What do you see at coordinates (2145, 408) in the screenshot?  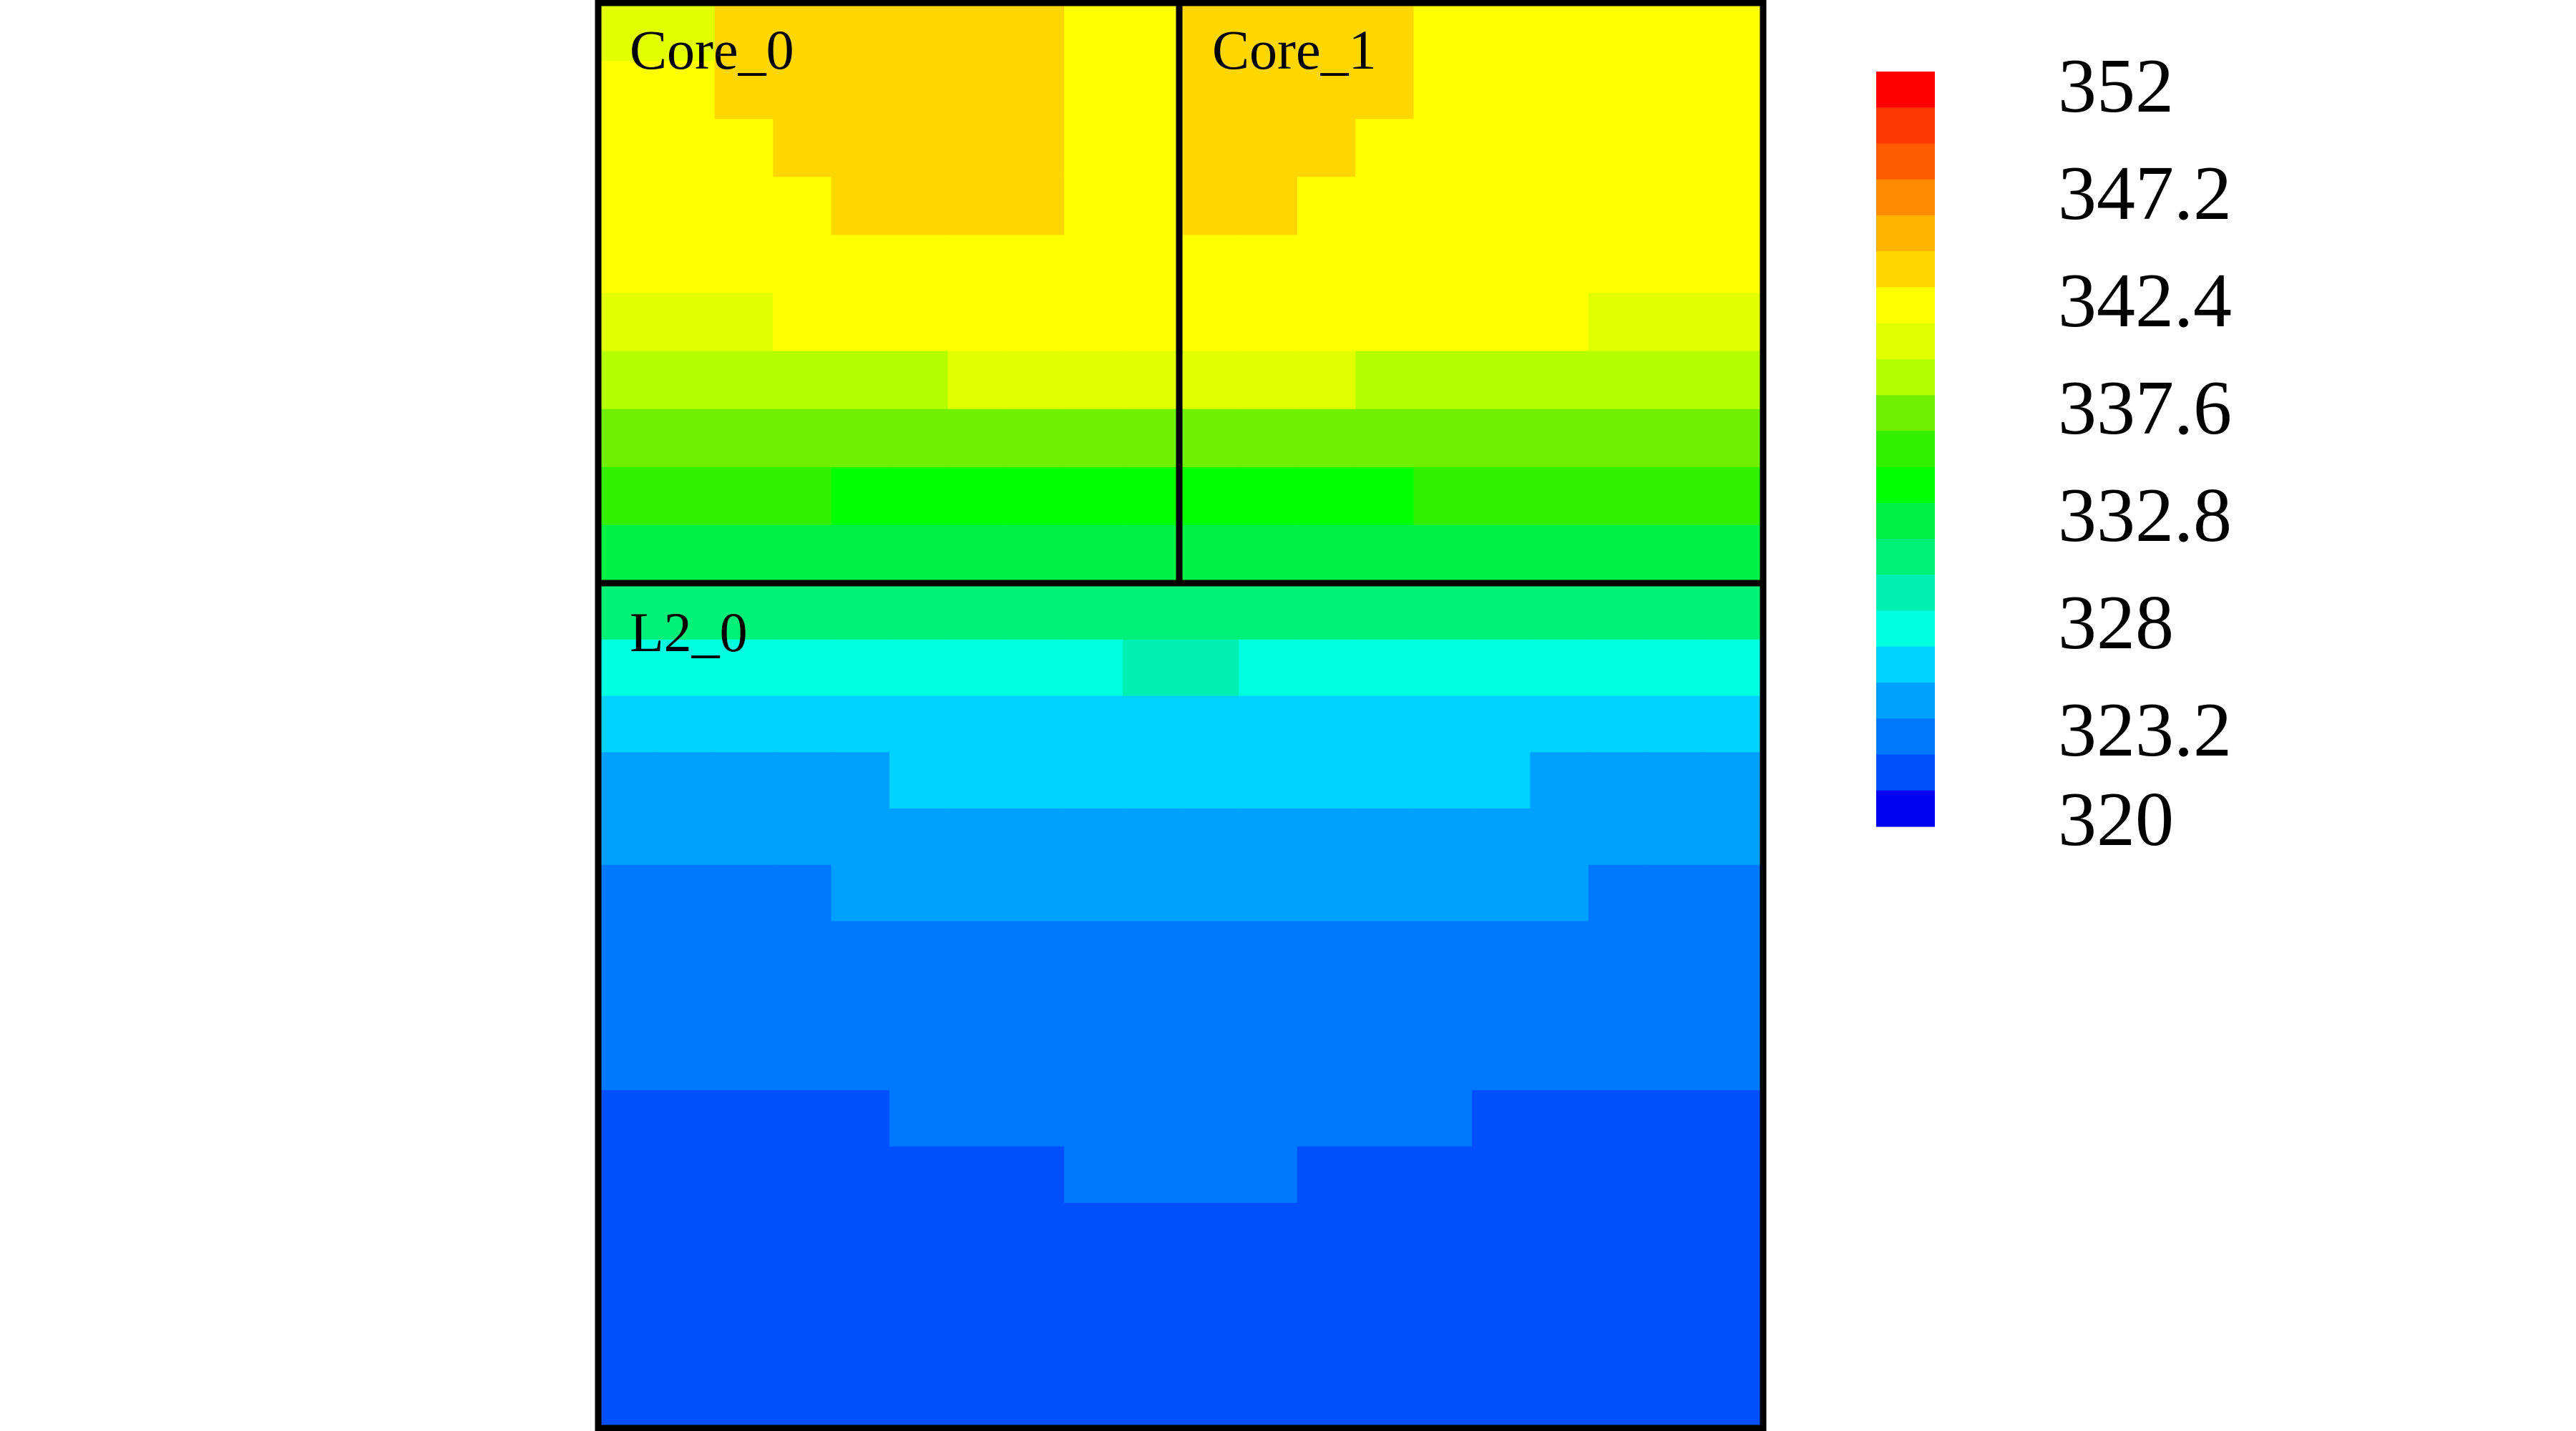 I see `colorbar-tick-label: 337.6` at bounding box center [2145, 408].